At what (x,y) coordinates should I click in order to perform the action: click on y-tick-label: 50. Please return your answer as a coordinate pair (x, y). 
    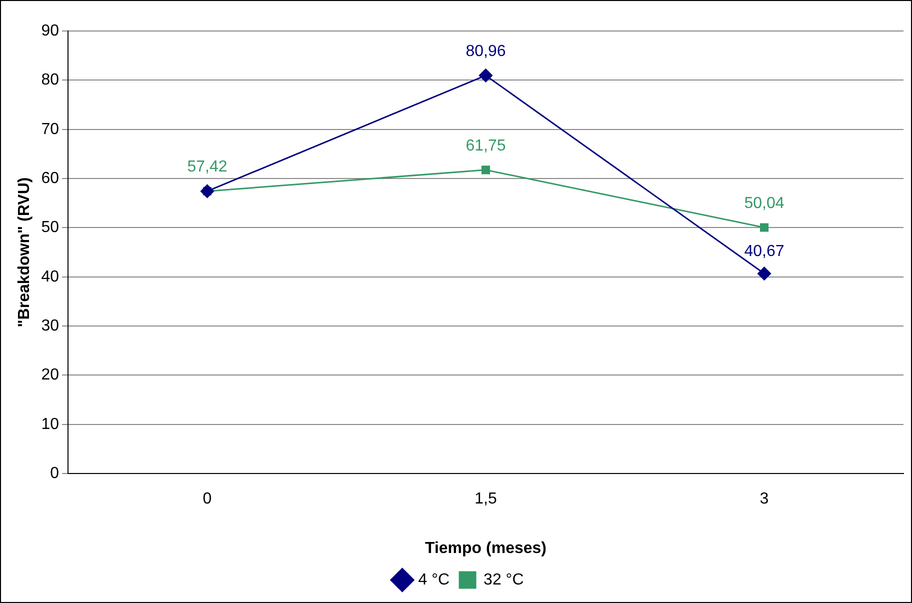
    Looking at the image, I should click on (50, 227).